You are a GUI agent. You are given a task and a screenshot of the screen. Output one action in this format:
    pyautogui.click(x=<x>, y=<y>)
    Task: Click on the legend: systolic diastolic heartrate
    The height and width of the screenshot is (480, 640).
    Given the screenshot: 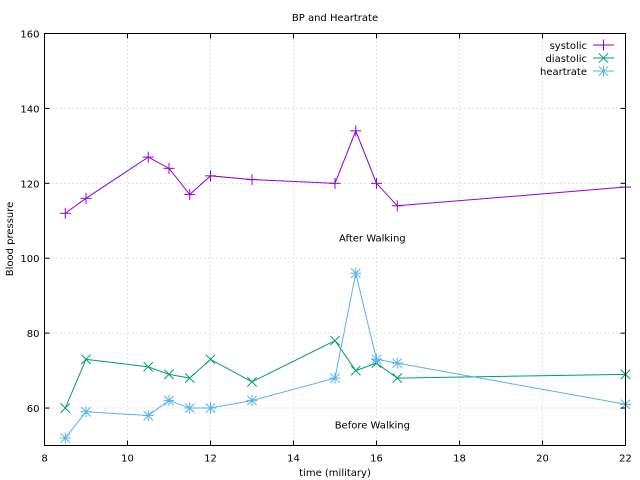 What is the action you would take?
    pyautogui.click(x=577, y=58)
    